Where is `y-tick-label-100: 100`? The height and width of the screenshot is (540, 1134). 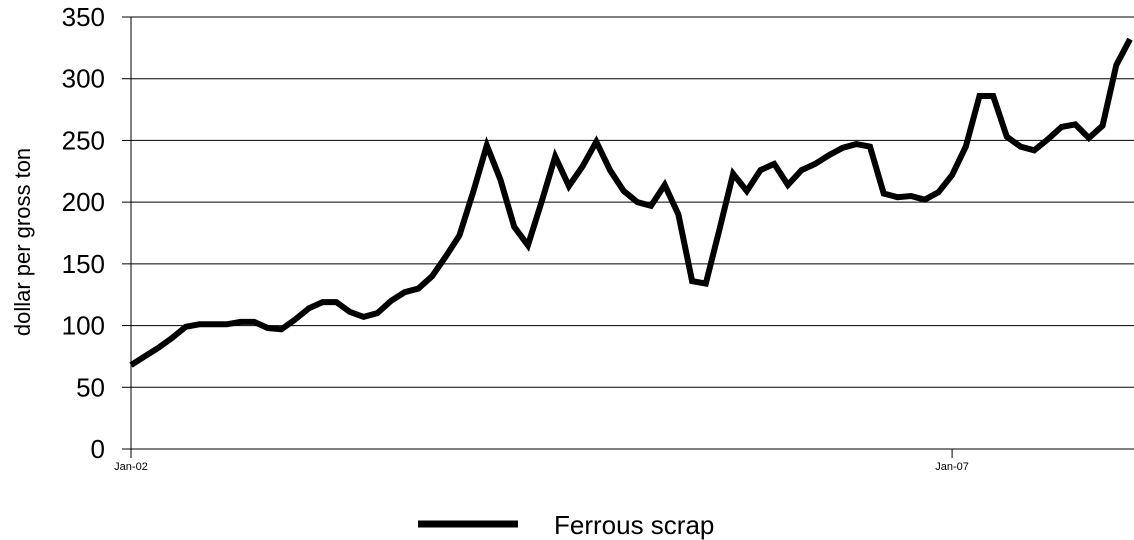 y-tick-label-100: 100 is located at coordinates (83, 326).